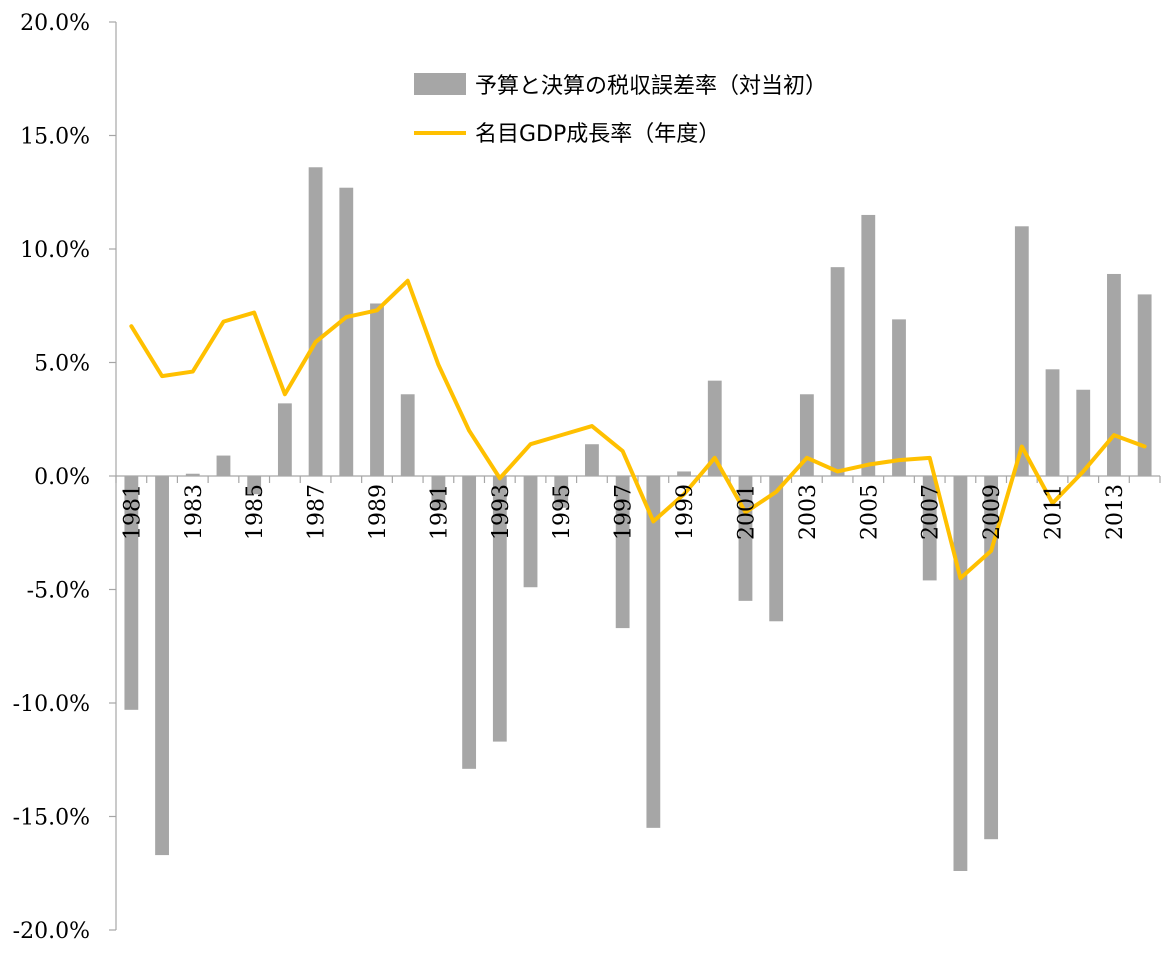  I want to click on bar-1996, so click(592, 460).